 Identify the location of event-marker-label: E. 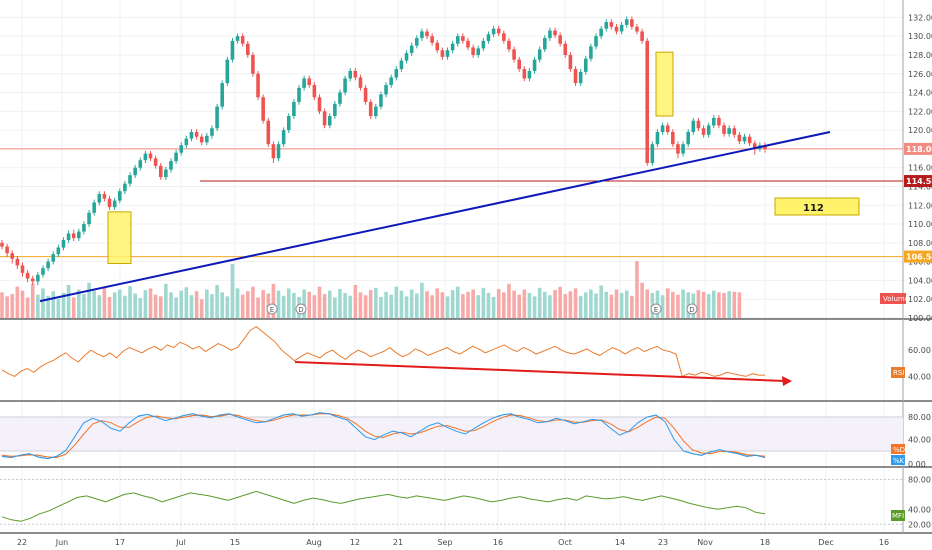
(656, 310).